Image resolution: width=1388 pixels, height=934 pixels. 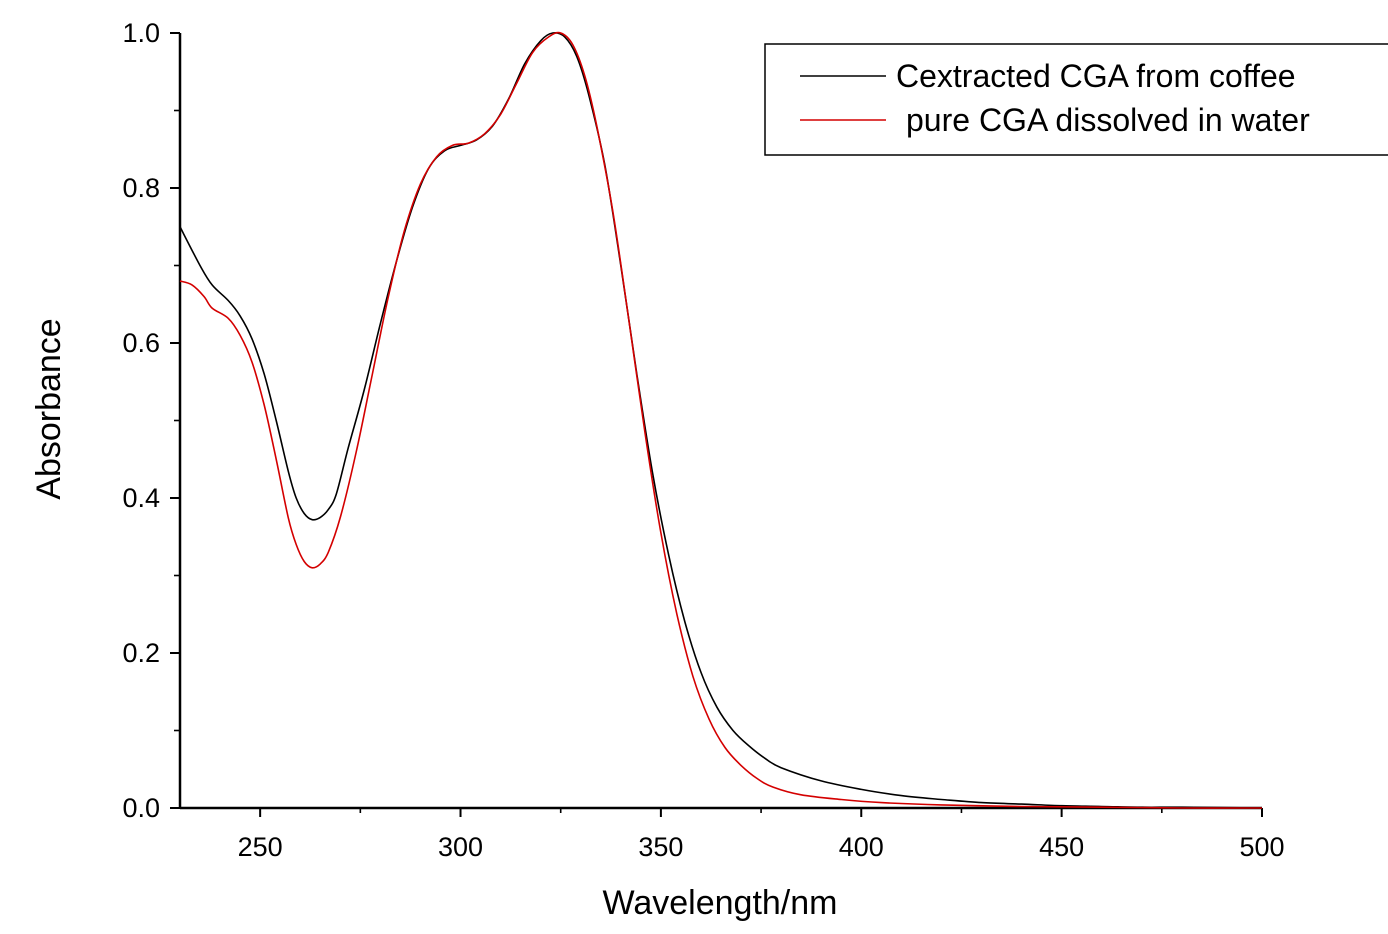 What do you see at coordinates (861, 847) in the screenshot?
I see `x-tick-label: 400` at bounding box center [861, 847].